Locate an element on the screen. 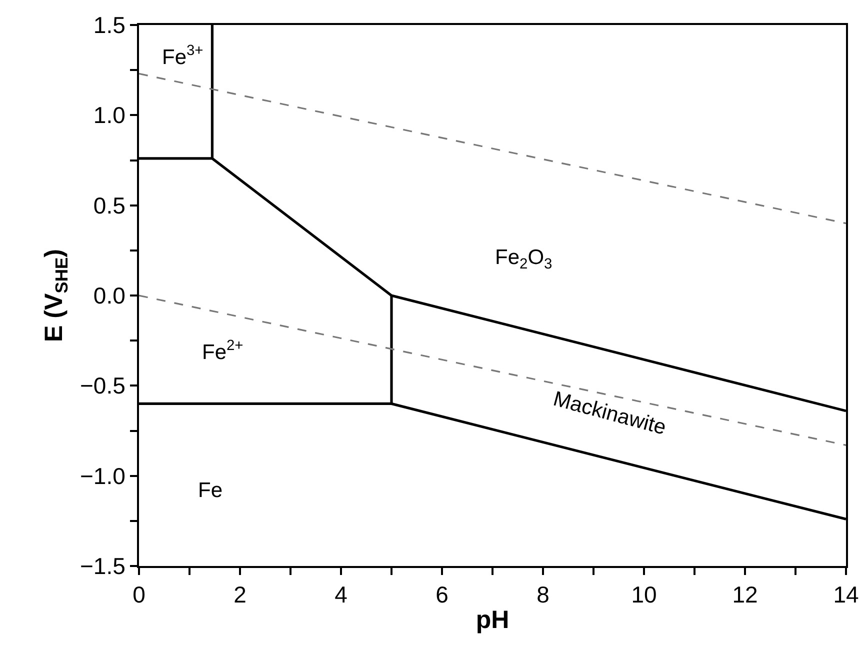 Image resolution: width=865 pixels, height=652 pixels. y-tick-label: 1.0 is located at coordinates (109, 115).